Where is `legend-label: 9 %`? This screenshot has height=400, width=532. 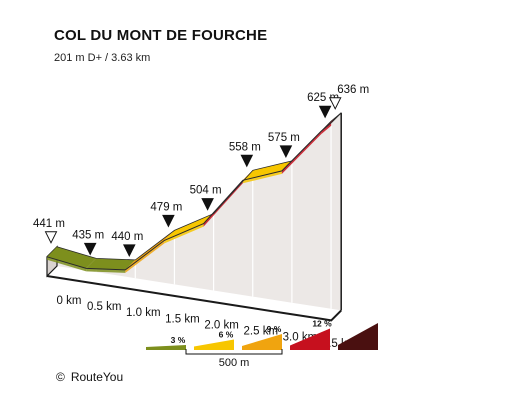
legend-label: 9 % is located at coordinates (274, 329).